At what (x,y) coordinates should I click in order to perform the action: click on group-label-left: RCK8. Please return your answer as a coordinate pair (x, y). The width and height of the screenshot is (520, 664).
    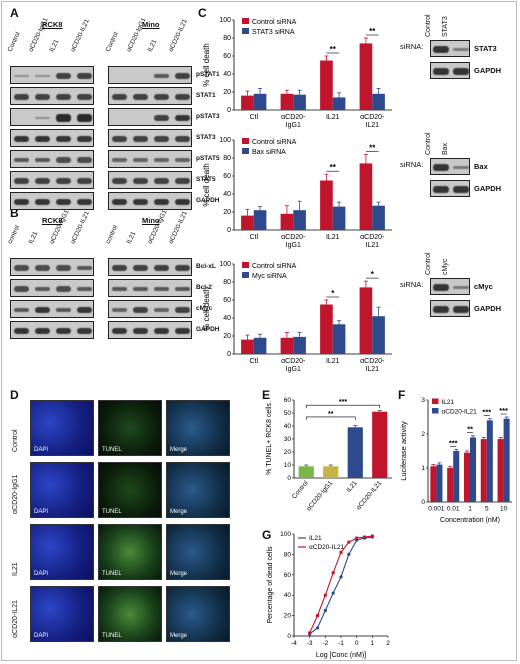
    Looking at the image, I should click on (52, 220).